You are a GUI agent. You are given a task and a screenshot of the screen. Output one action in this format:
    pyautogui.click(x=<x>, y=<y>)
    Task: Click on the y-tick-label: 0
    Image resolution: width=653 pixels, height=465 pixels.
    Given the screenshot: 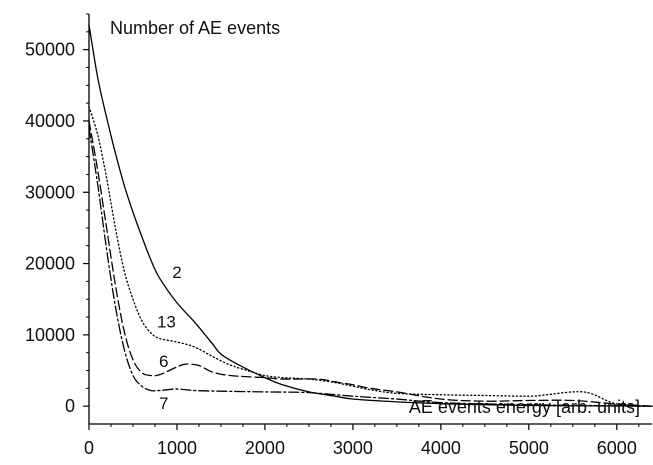 What is the action you would take?
    pyautogui.click(x=70, y=406)
    